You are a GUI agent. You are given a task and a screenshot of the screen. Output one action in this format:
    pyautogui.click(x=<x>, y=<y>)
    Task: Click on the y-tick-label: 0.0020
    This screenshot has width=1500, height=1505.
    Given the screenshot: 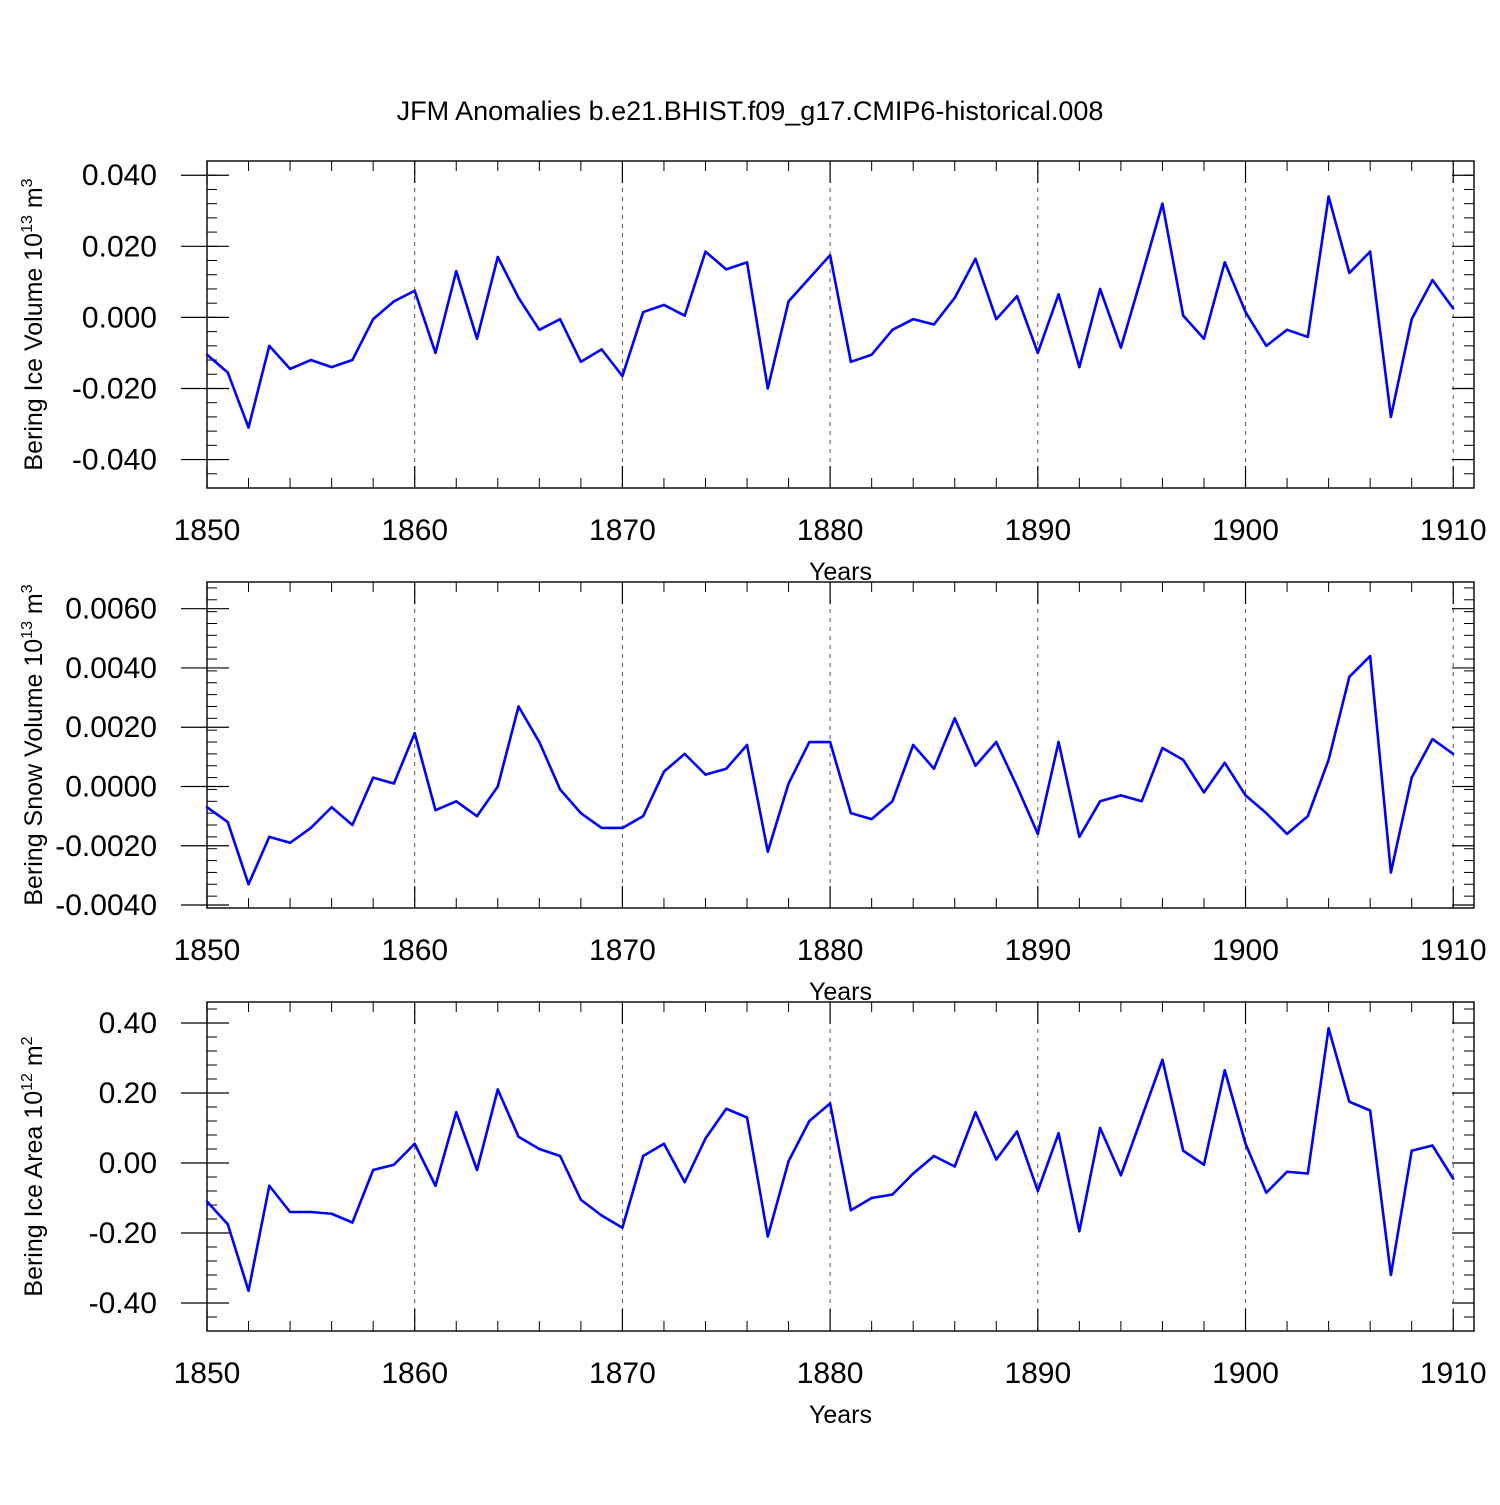 What is the action you would take?
    pyautogui.click(x=111, y=727)
    